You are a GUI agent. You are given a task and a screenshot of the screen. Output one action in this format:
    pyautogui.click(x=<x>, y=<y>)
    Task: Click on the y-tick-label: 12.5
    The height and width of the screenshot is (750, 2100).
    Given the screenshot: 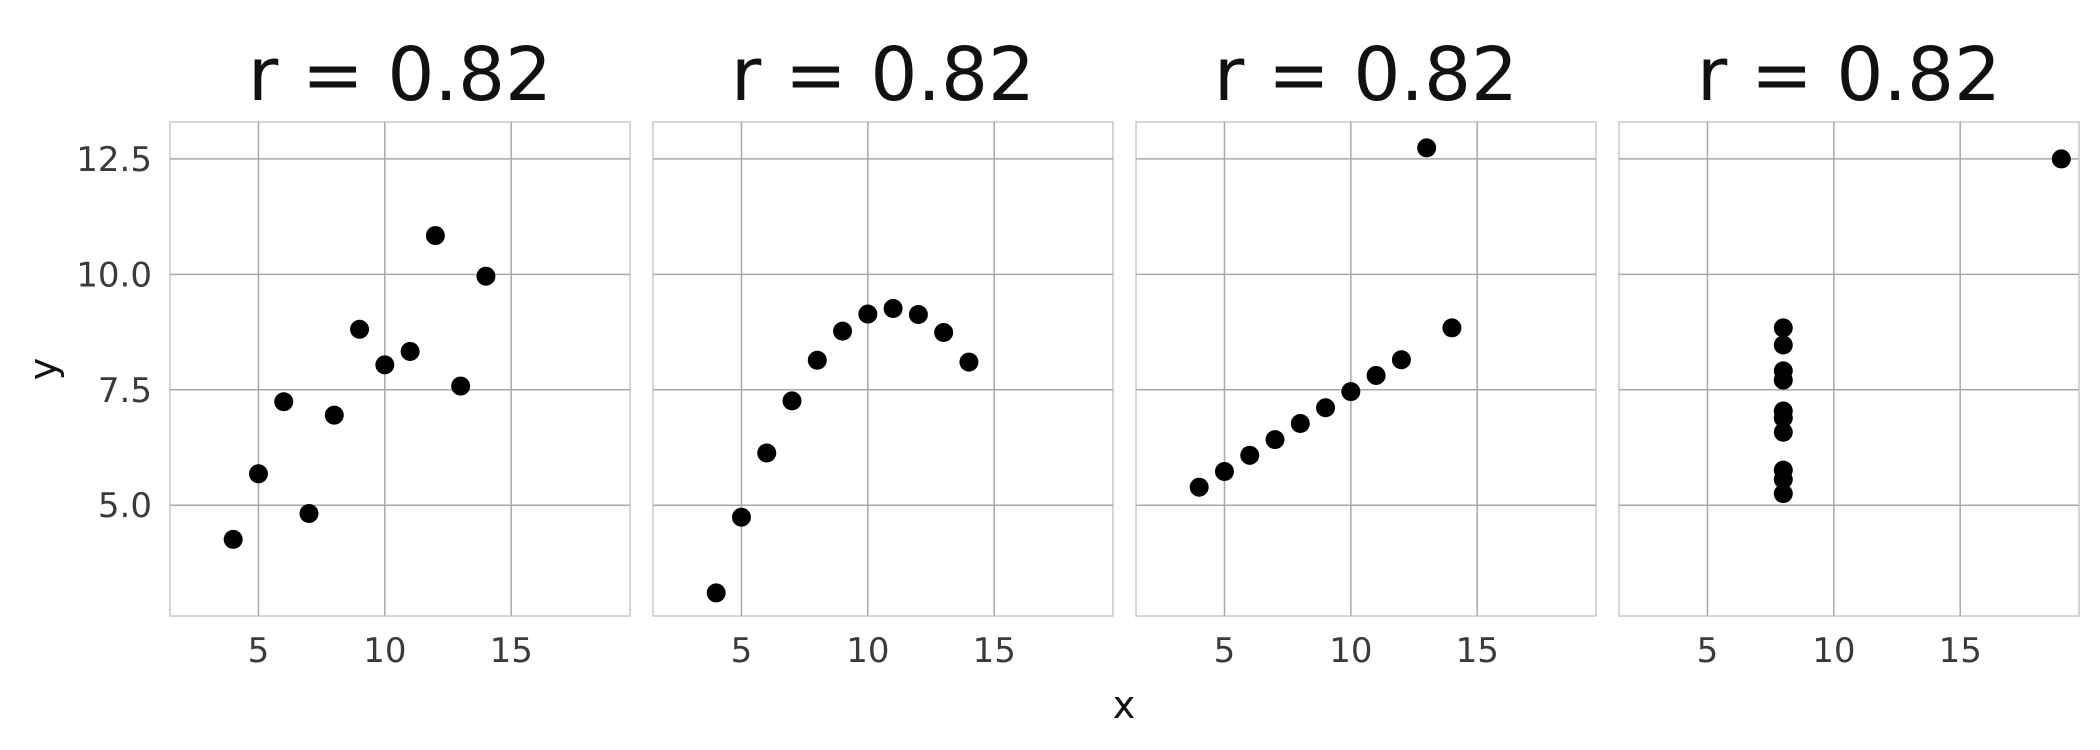 What is the action you would take?
    pyautogui.click(x=114, y=160)
    